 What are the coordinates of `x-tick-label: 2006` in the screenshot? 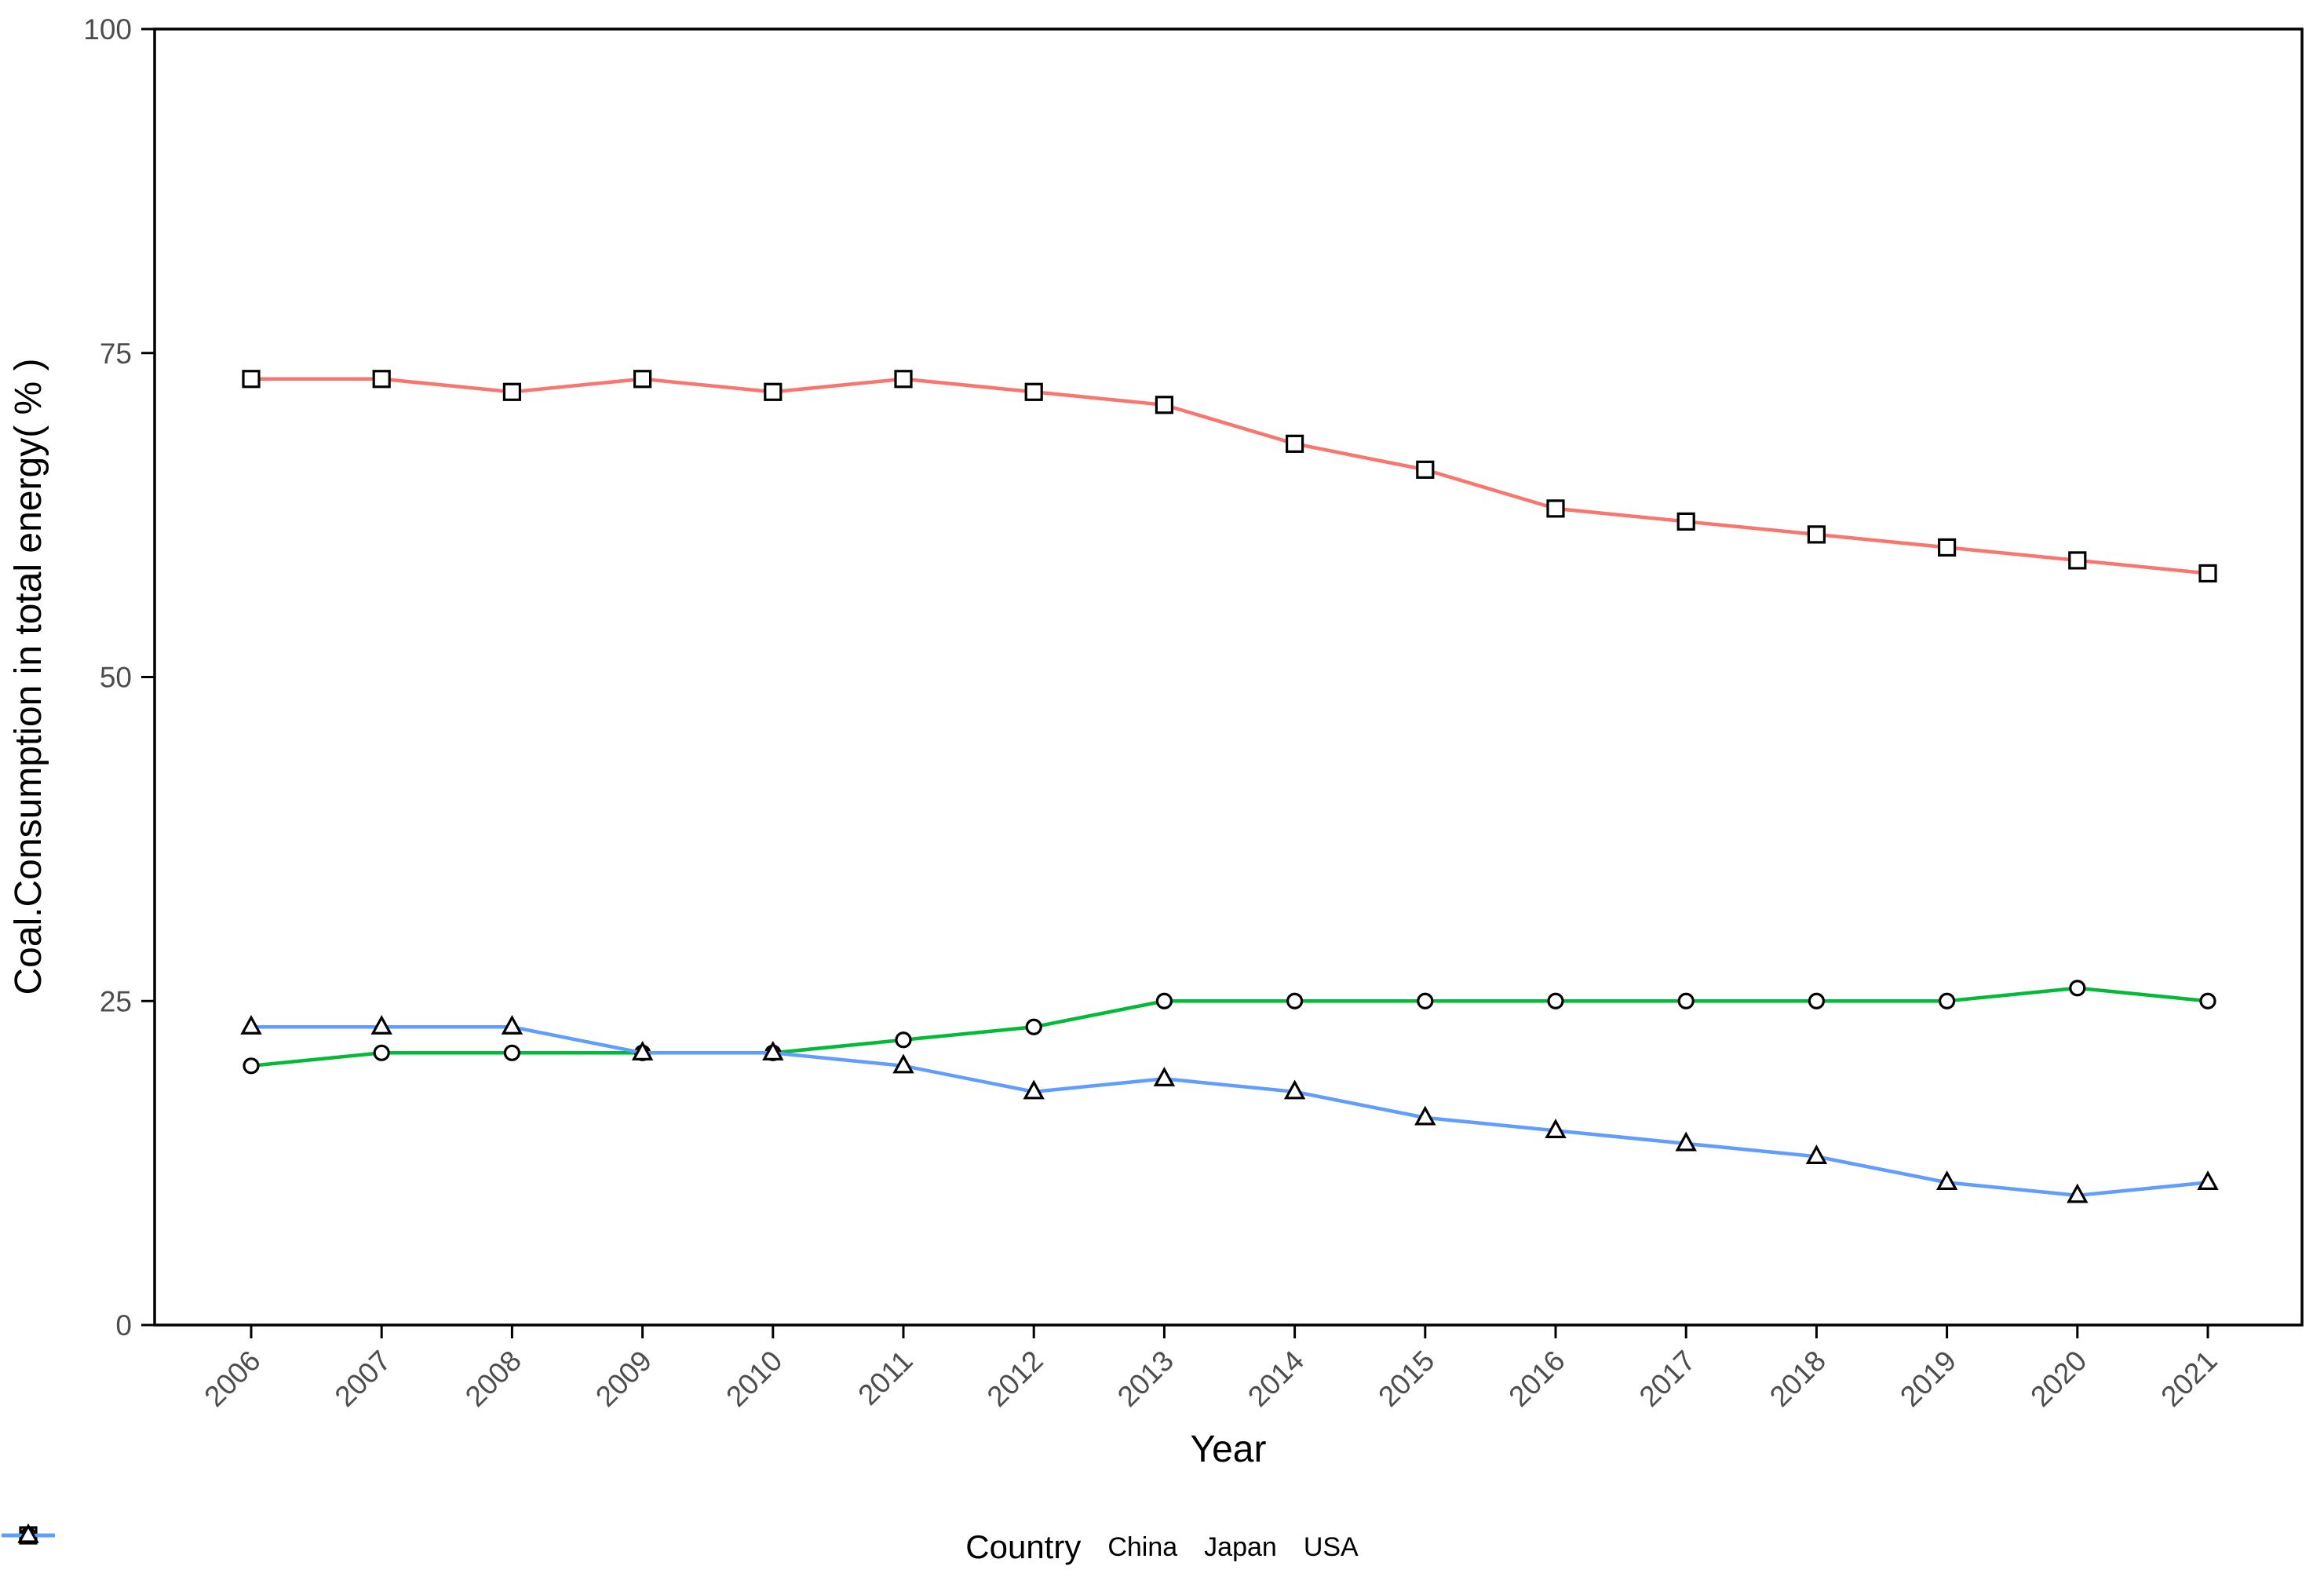 It's located at (232, 1379).